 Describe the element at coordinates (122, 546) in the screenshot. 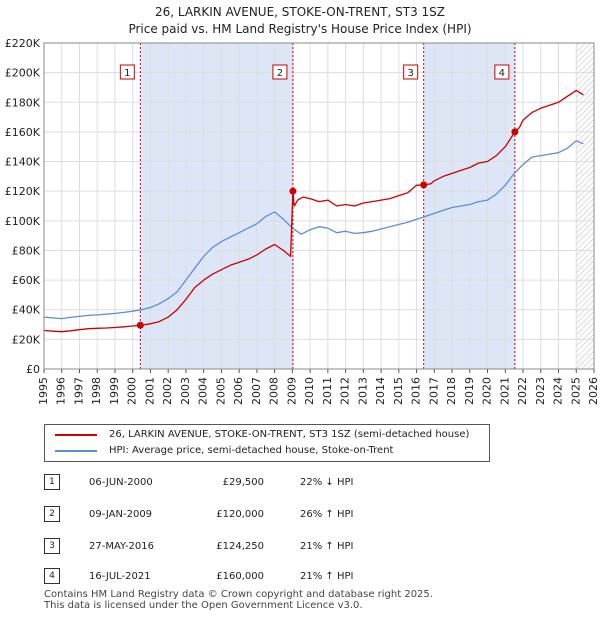

I see `row-date: 27-MAY-2016` at that location.